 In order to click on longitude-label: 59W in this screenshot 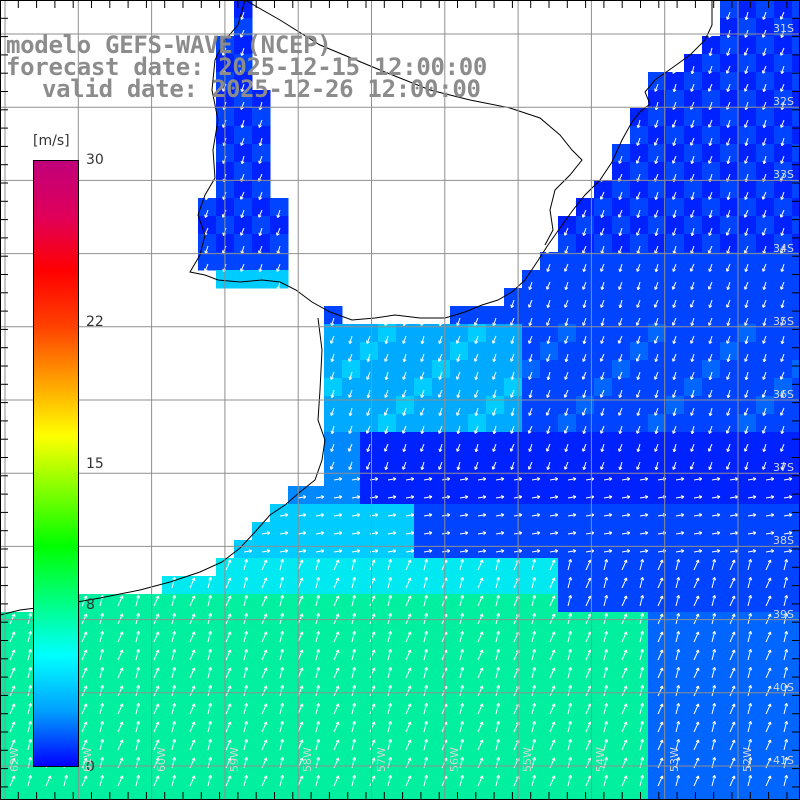, I will do `click(234, 759)`.